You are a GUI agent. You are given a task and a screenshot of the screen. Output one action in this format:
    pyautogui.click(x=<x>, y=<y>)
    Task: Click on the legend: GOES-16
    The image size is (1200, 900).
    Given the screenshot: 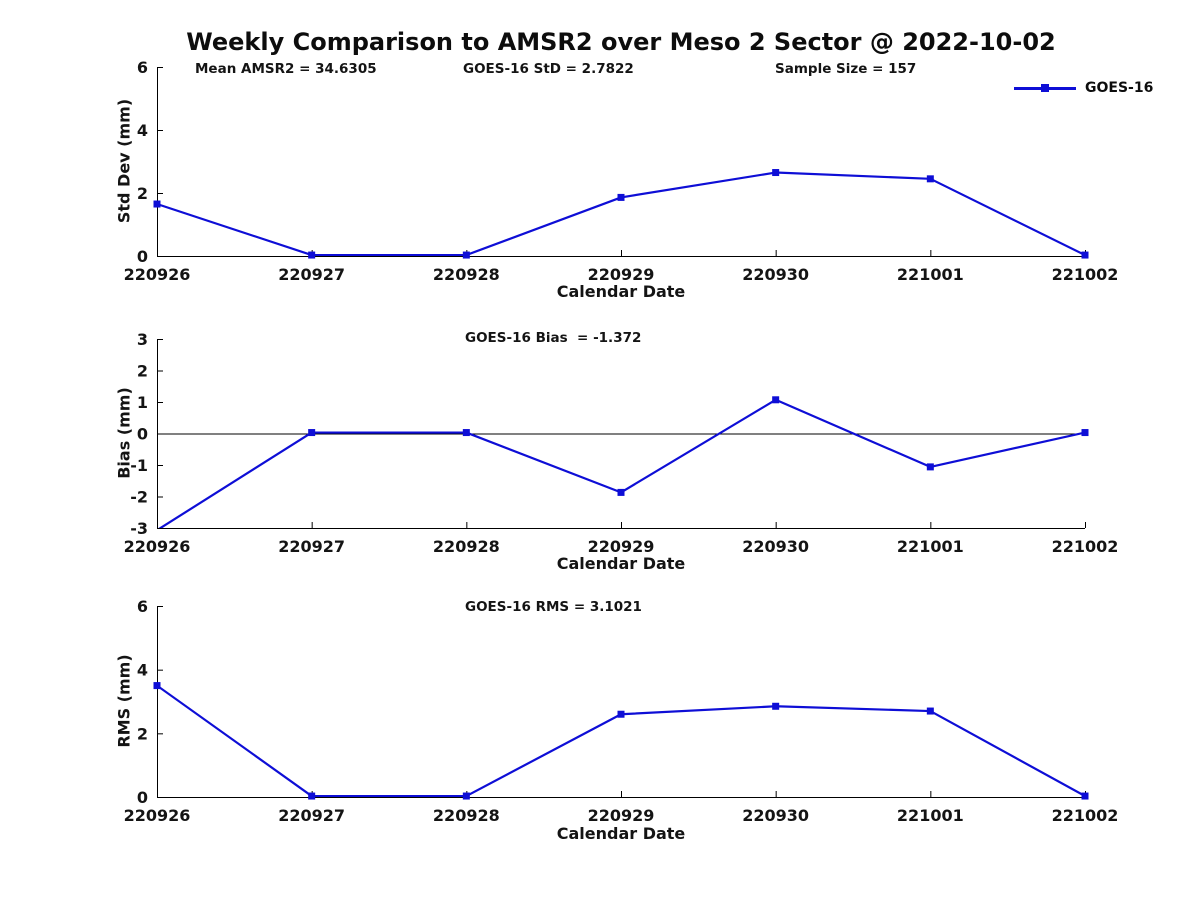 What is the action you would take?
    pyautogui.click(x=1083, y=88)
    